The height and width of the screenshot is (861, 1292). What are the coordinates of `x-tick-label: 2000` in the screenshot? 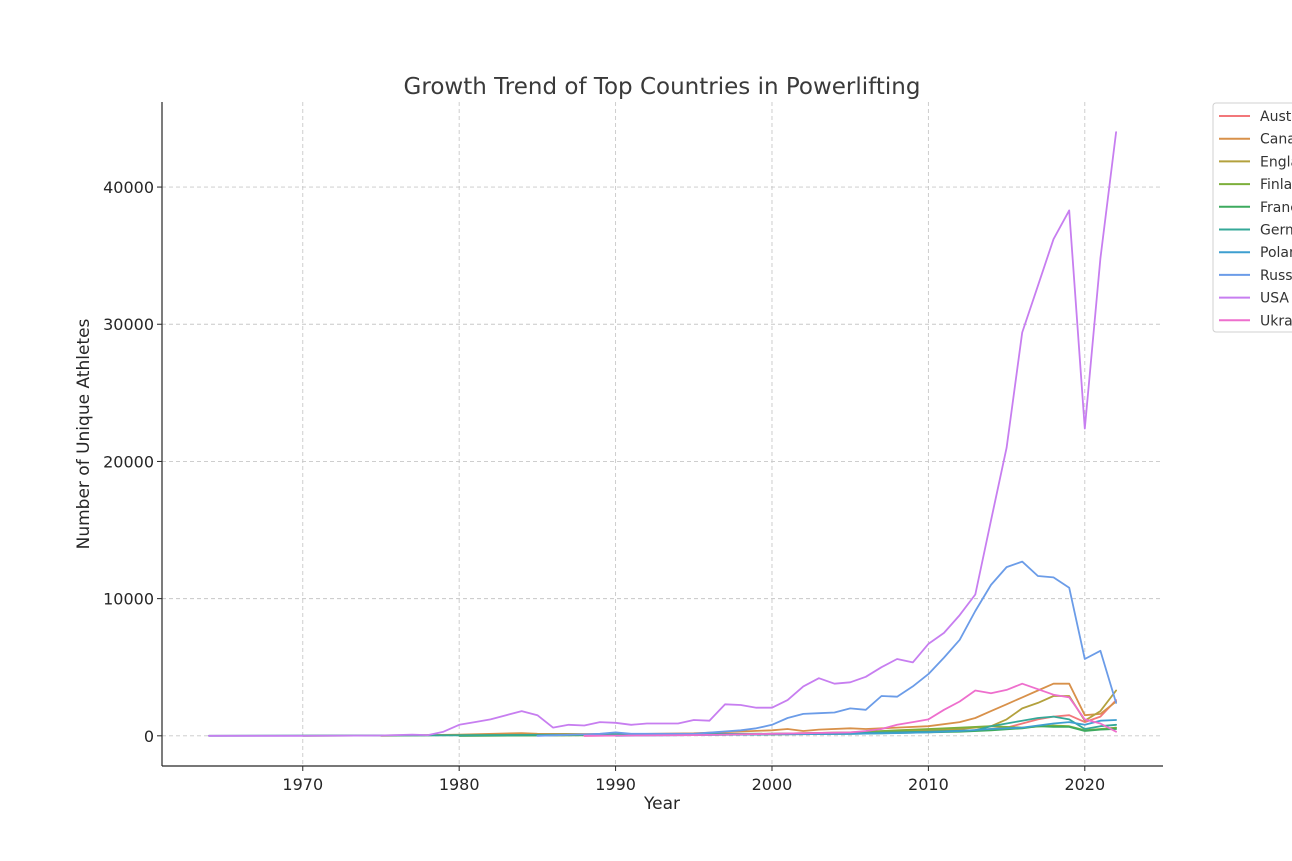 It's located at (772, 784).